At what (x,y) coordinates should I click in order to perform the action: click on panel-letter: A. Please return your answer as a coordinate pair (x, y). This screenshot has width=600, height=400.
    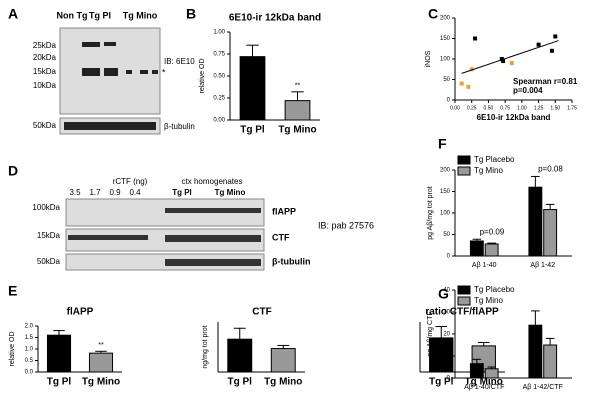
    Looking at the image, I should click on (13, 14).